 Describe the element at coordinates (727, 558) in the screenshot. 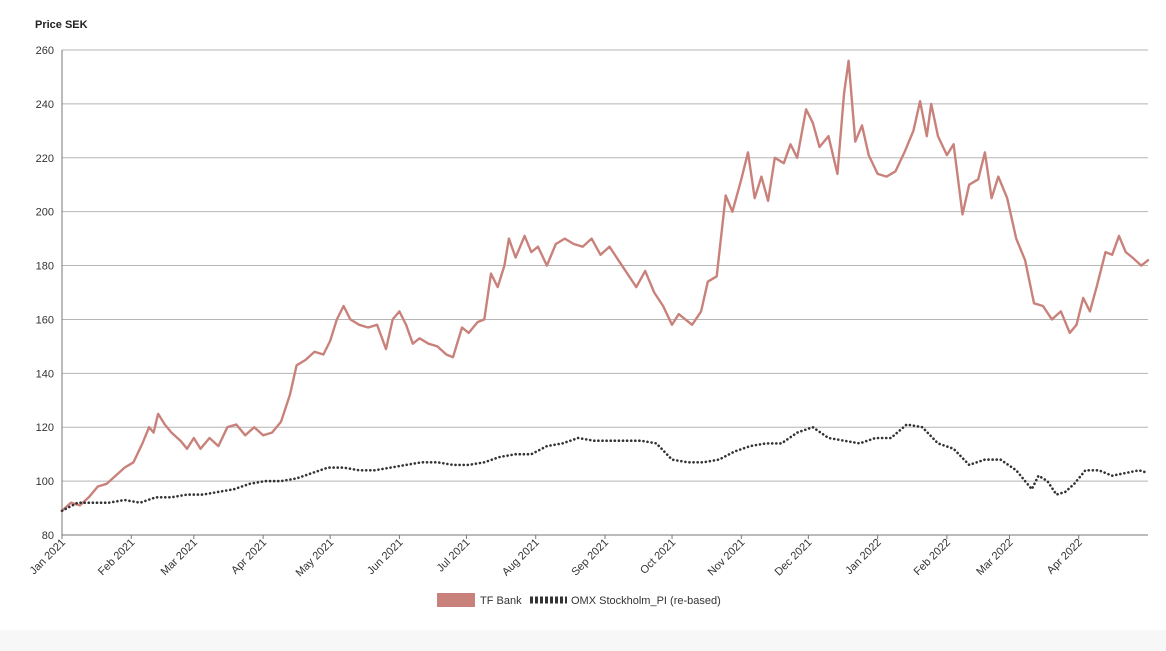

I see `x-tick-label-nov-2021: Nov 2021` at that location.